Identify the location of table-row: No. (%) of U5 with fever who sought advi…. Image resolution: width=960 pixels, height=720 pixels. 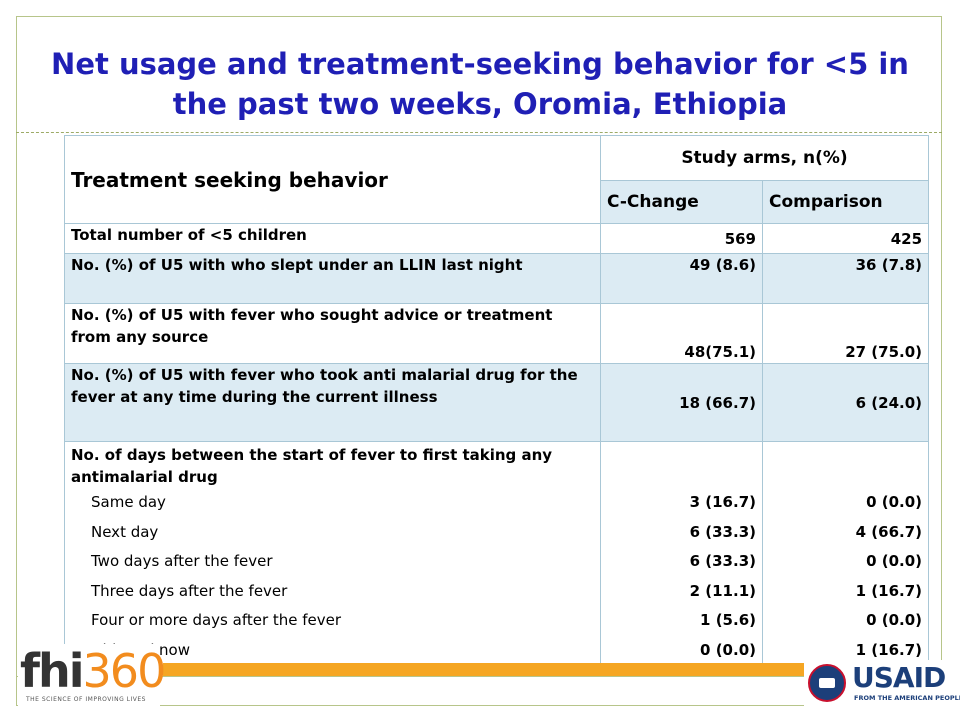
(497, 333).